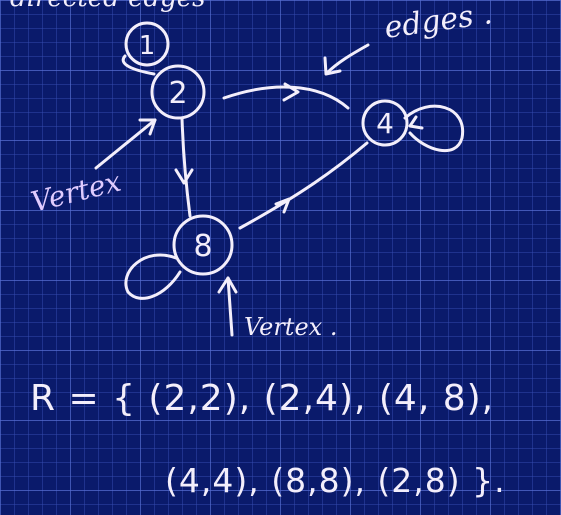 The width and height of the screenshot is (561, 515). I want to click on vertex-2: 2, so click(178, 92).